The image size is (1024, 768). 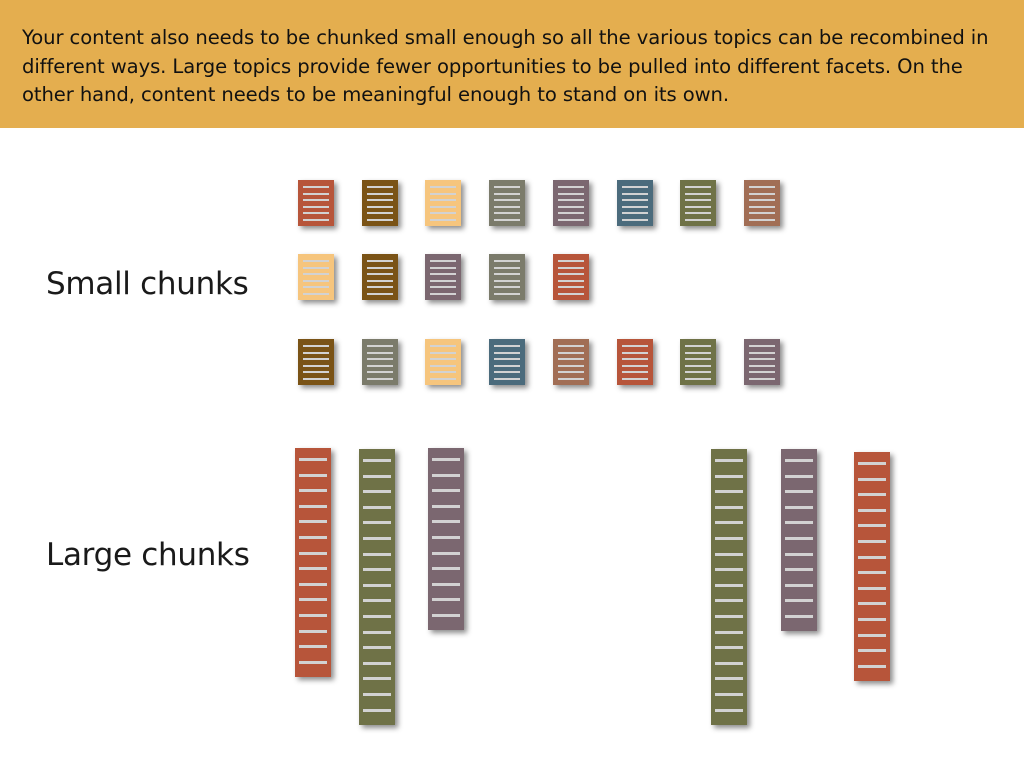 What do you see at coordinates (147, 284) in the screenshot?
I see `small-chunks-label: Small chunks` at bounding box center [147, 284].